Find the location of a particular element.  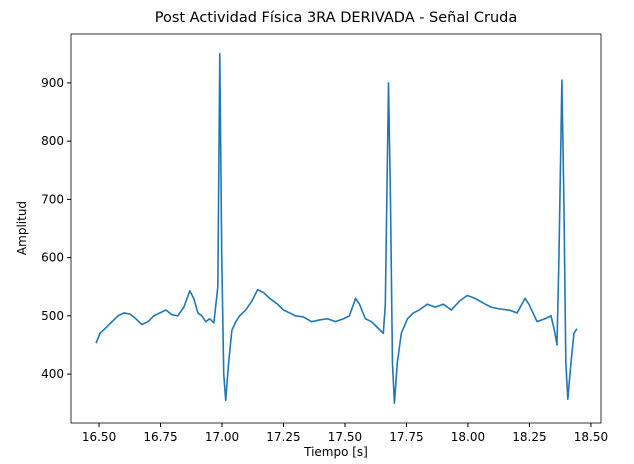

x-tick-label: 17.25 is located at coordinates (283, 437).